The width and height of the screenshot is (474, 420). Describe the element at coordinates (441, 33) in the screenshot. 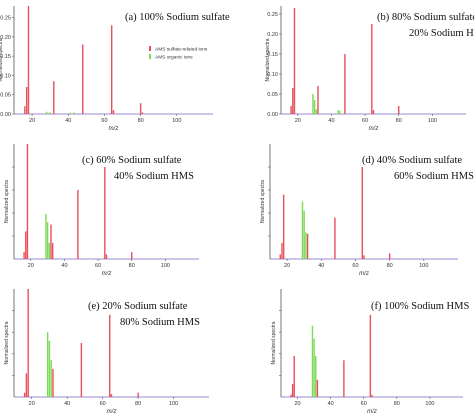

I see `panel-label-line2: 20% Sodium HMS` at that location.